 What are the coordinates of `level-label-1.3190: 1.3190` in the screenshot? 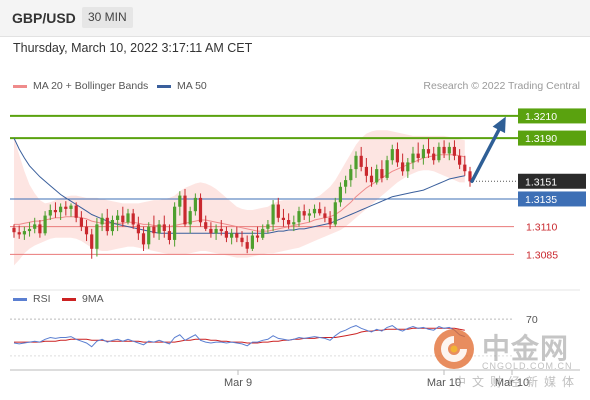 It's located at (552, 138).